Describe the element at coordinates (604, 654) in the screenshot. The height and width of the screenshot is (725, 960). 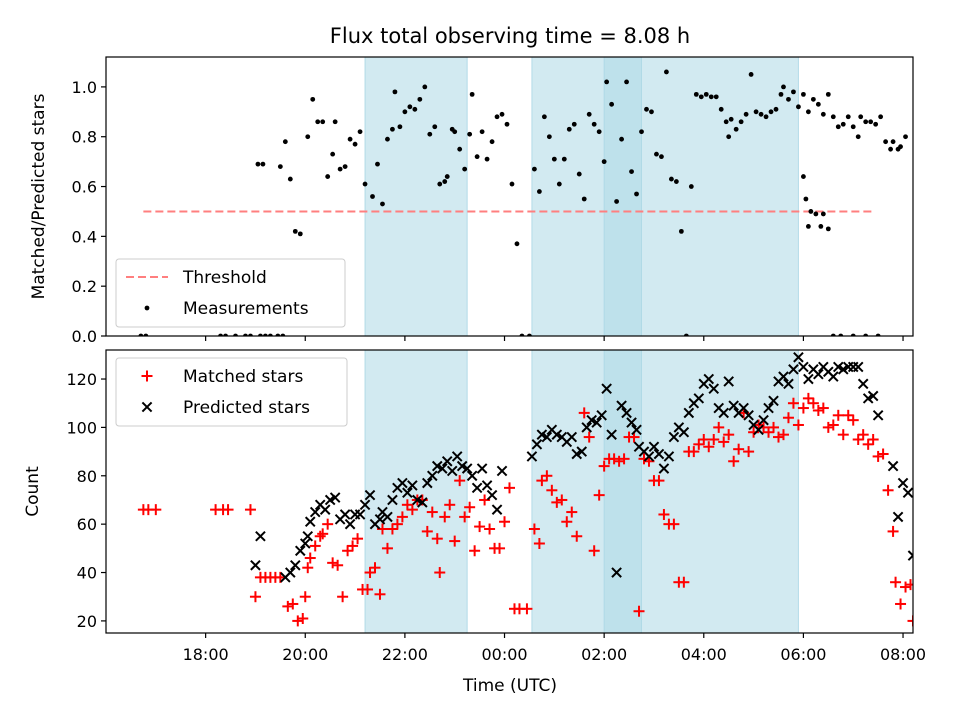
I see `x-tick-label: 02:00` at that location.